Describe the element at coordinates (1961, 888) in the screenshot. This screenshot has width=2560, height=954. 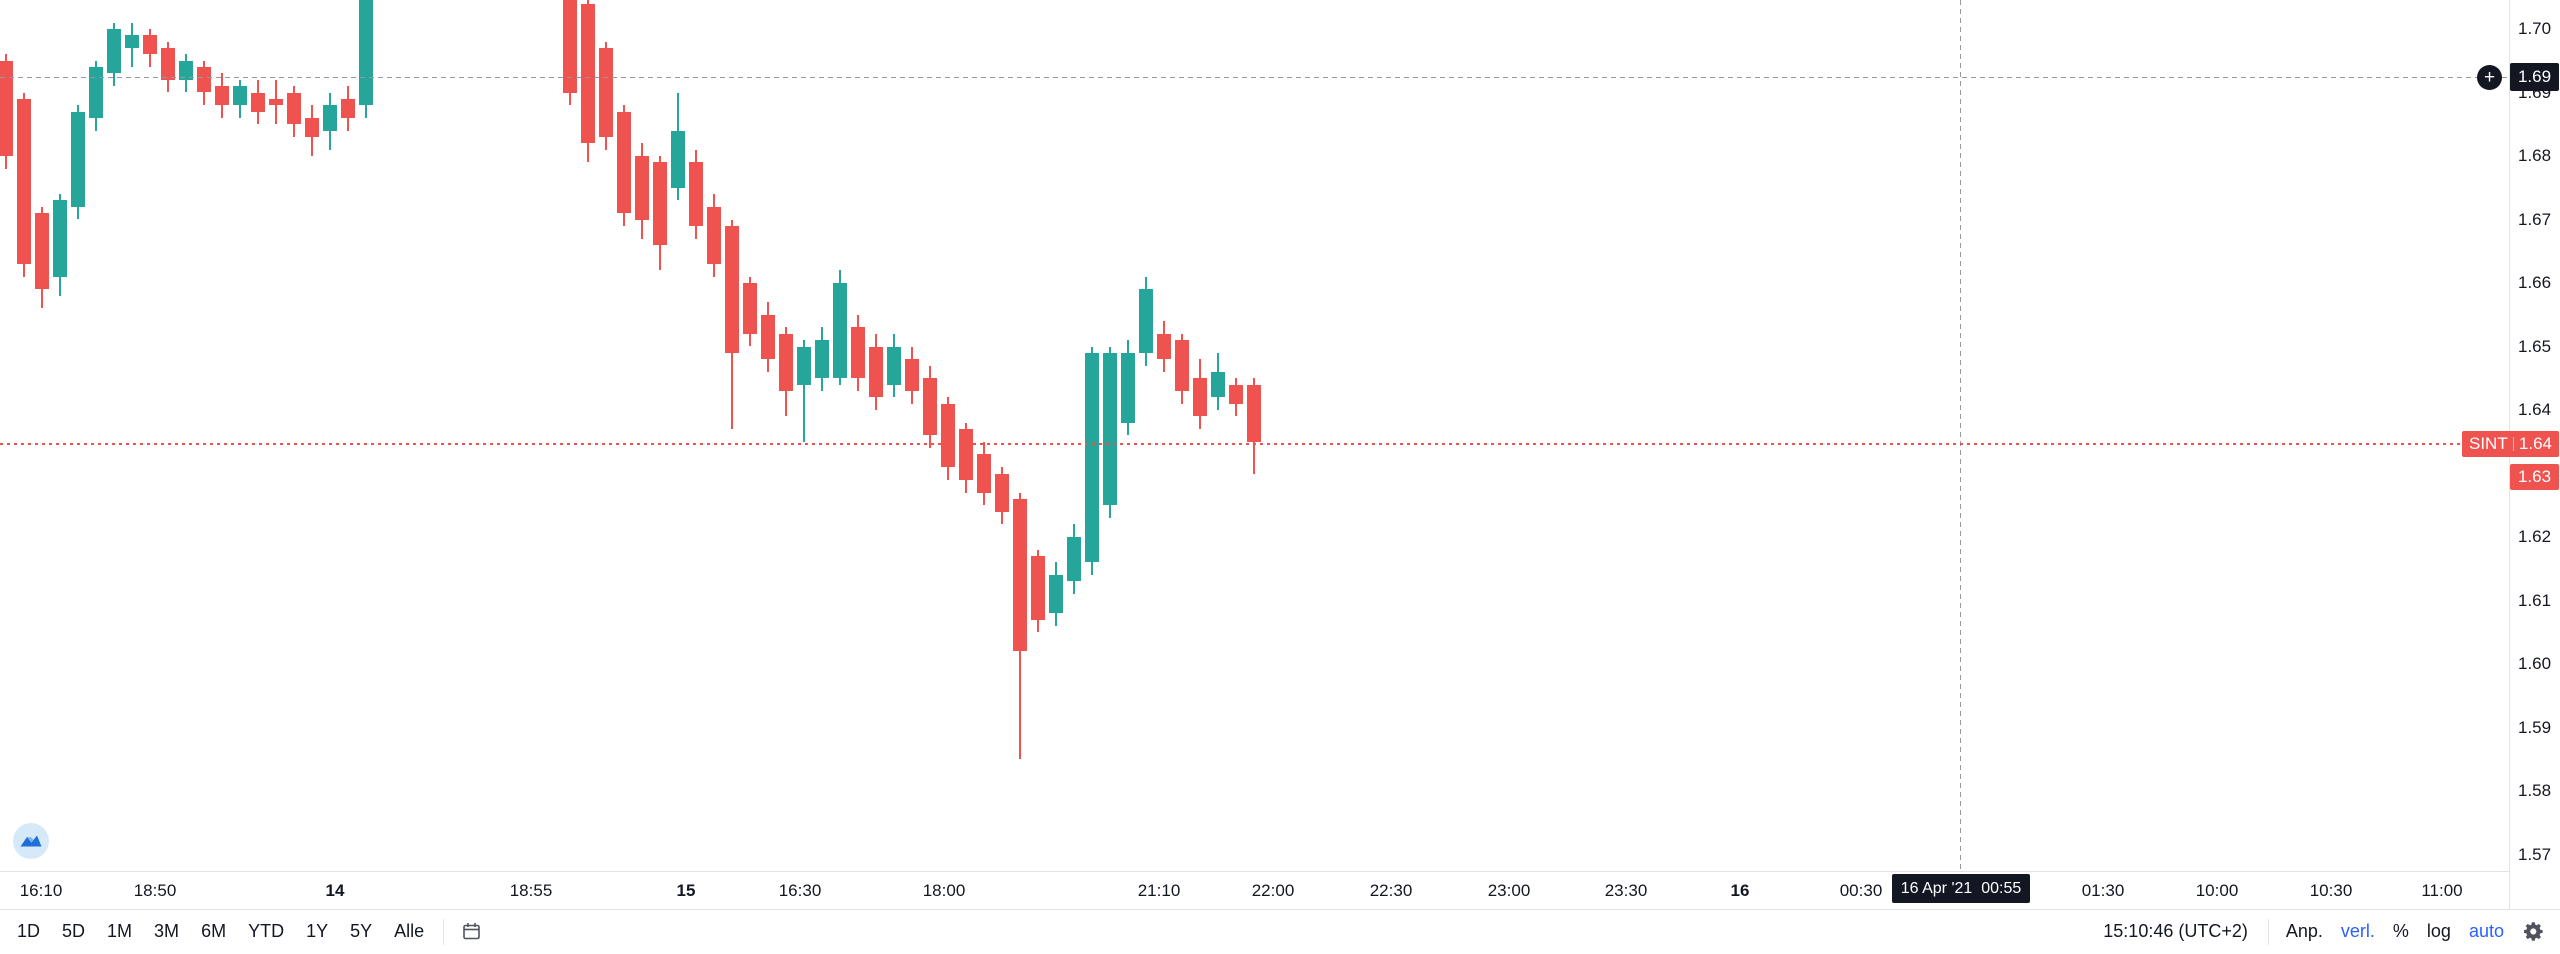
I see `crosshair-time-badge: 16 Apr '21 00:55` at that location.